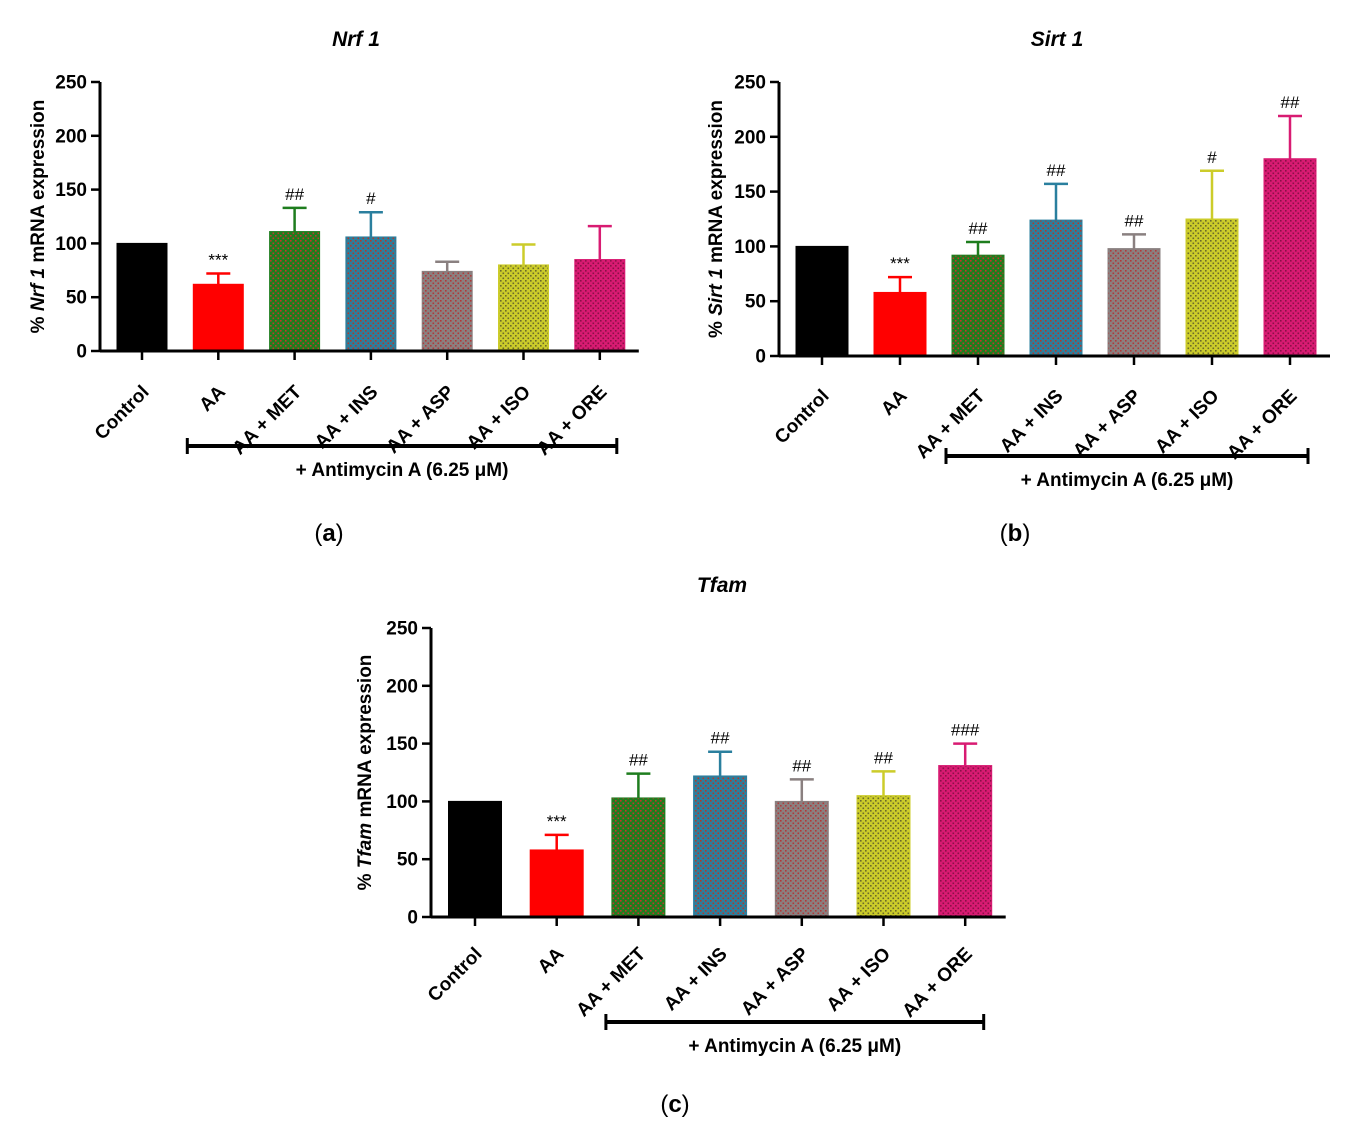  Describe the element at coordinates (674, 1104) in the screenshot. I see `panel-label-c: (c)` at that location.